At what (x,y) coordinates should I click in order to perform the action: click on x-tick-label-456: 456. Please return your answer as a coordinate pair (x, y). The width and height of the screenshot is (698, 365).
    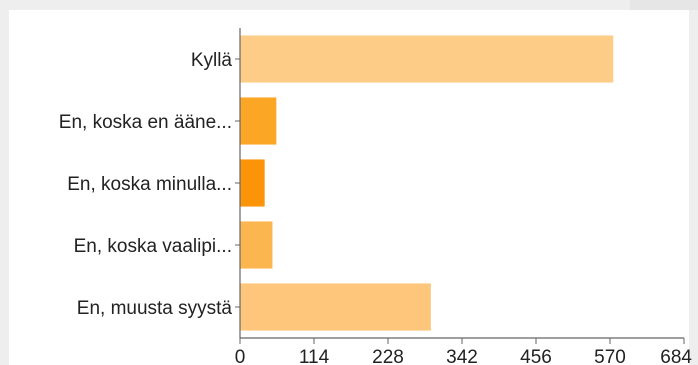
    Looking at the image, I should click on (536, 356).